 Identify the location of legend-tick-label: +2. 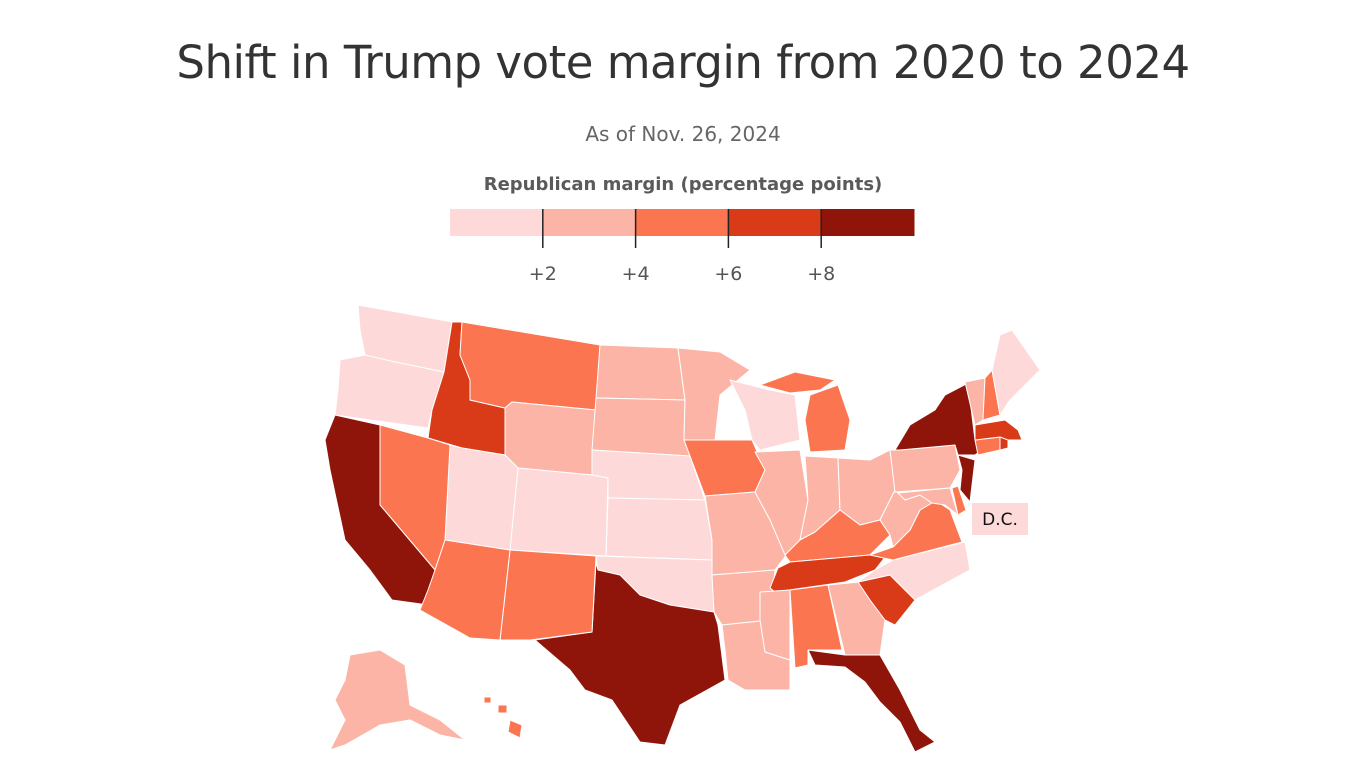
(543, 274).